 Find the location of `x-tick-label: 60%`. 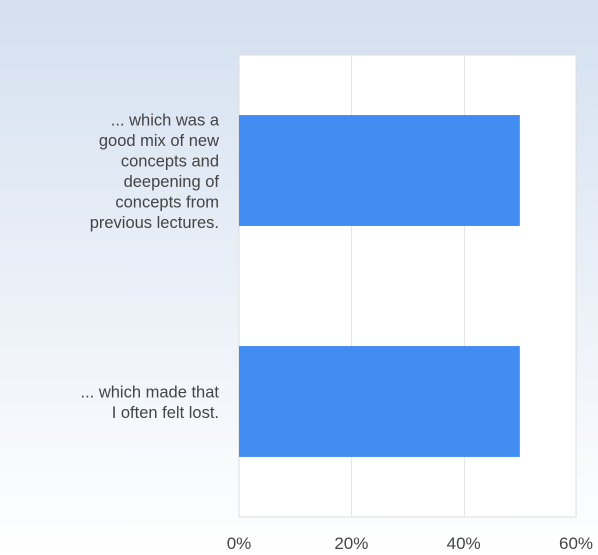

x-tick-label: 60% is located at coordinates (576, 543).